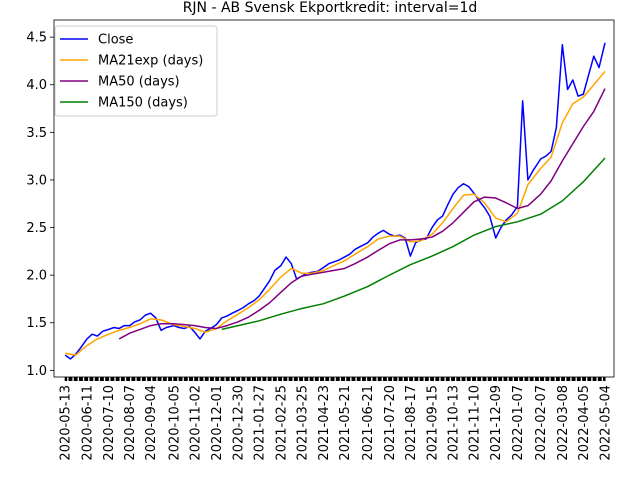 This screenshot has height=480, width=640. Describe the element at coordinates (174, 423) in the screenshot. I see `x-tick-label: 2020-10-05` at that location.